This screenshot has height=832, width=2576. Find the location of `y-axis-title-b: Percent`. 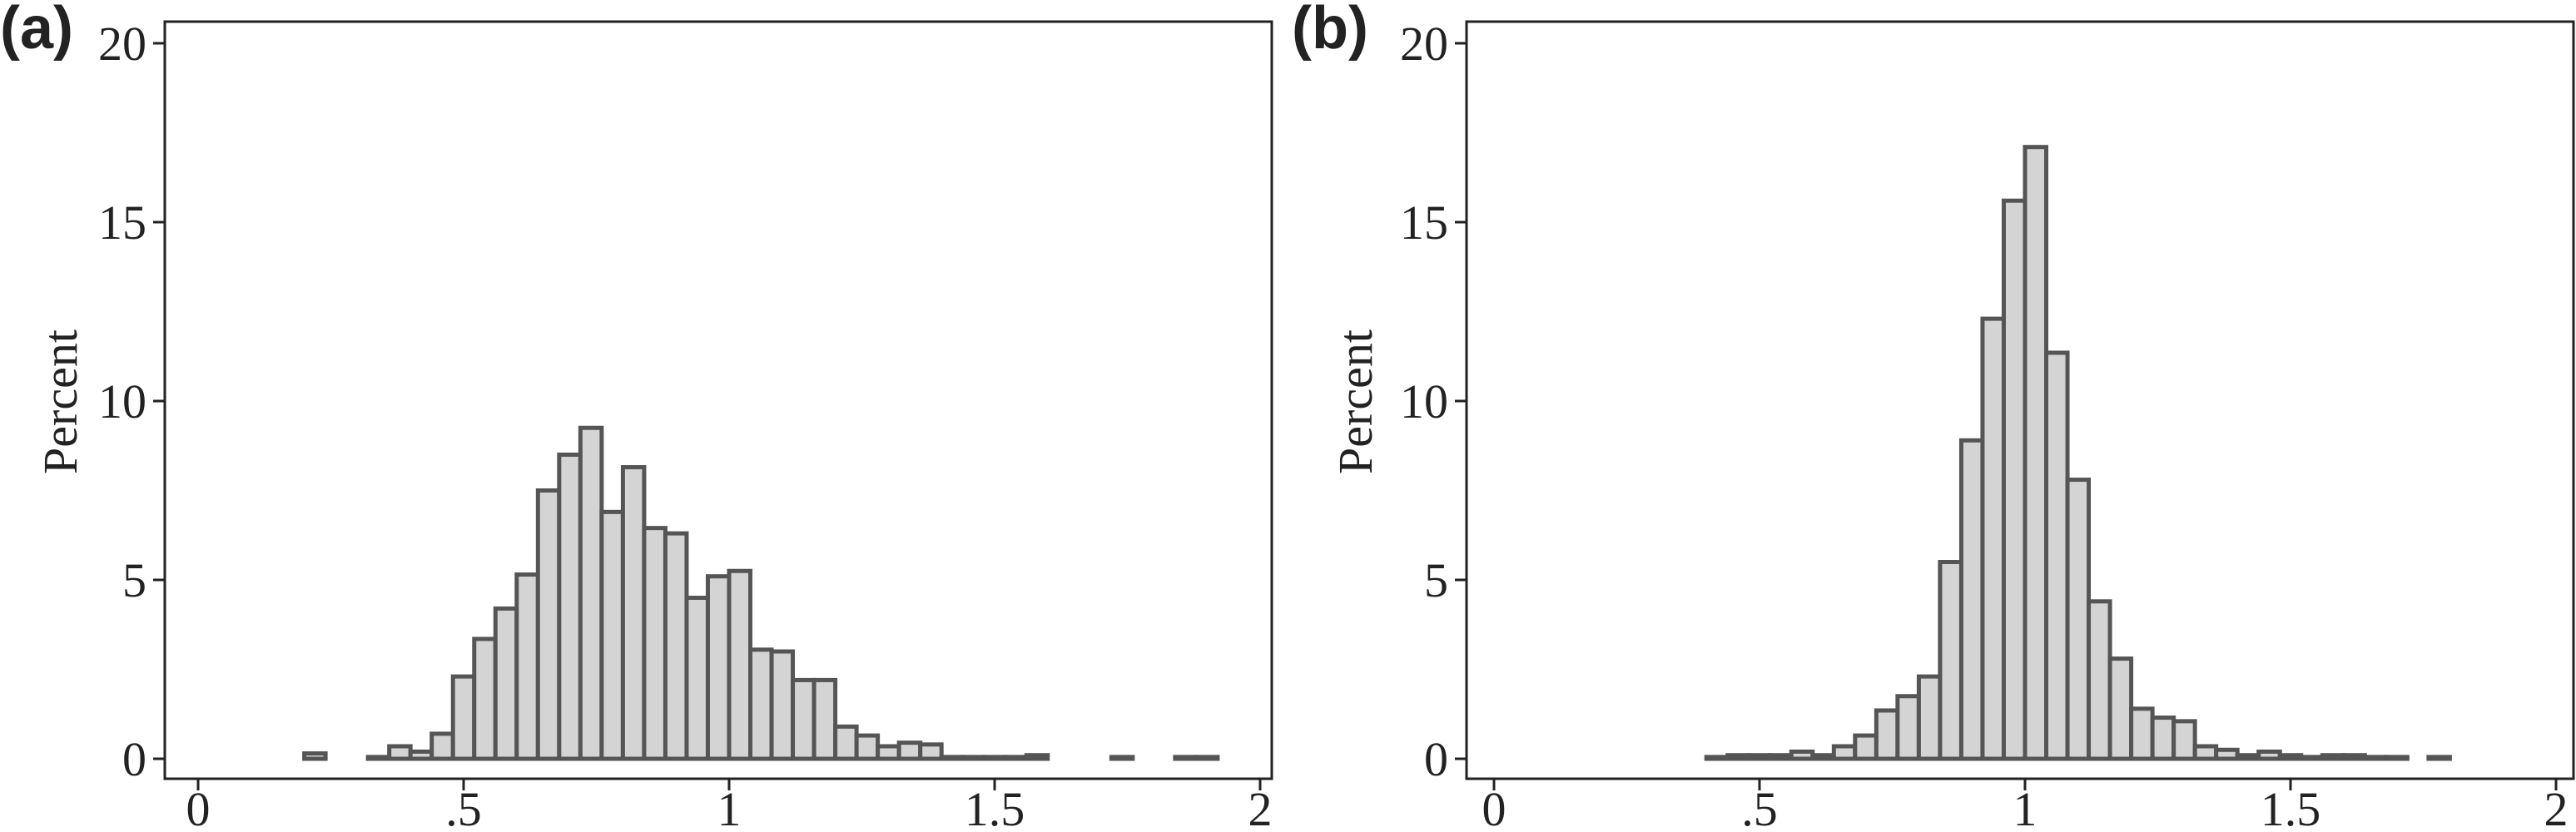

y-axis-title-b: Percent is located at coordinates (1355, 401).